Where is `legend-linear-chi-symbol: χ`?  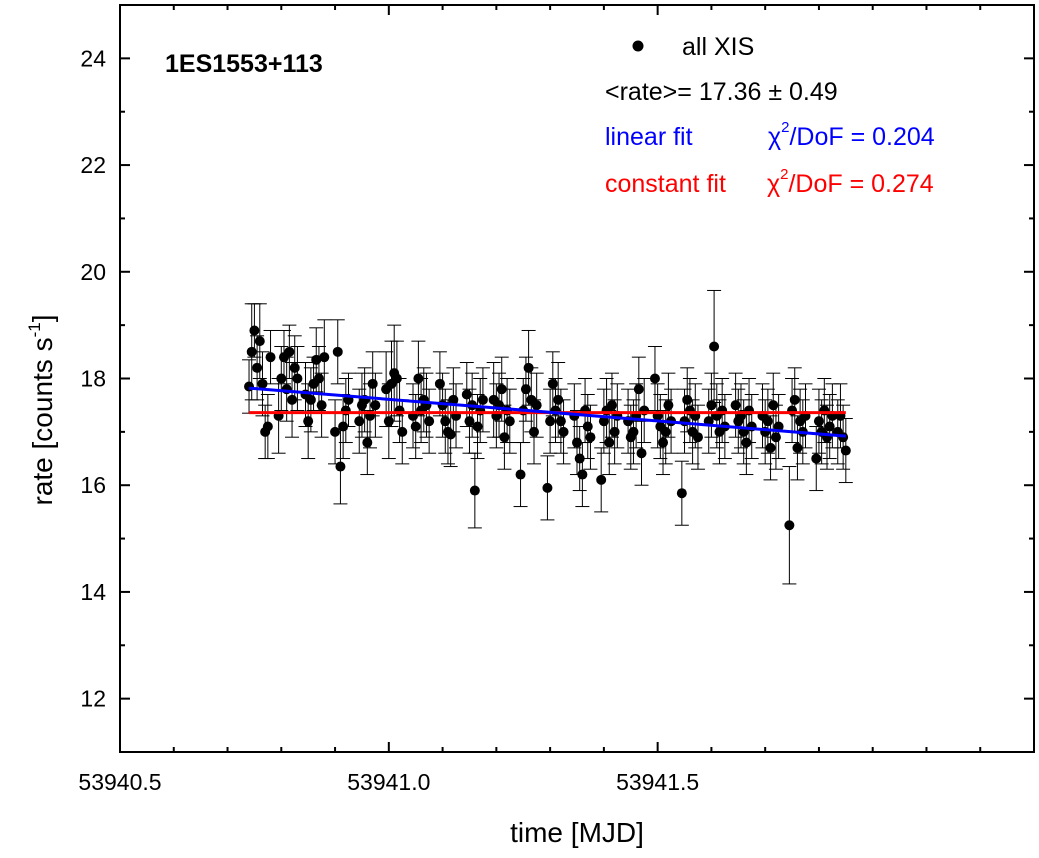 legend-linear-chi-symbol: χ is located at coordinates (774, 137).